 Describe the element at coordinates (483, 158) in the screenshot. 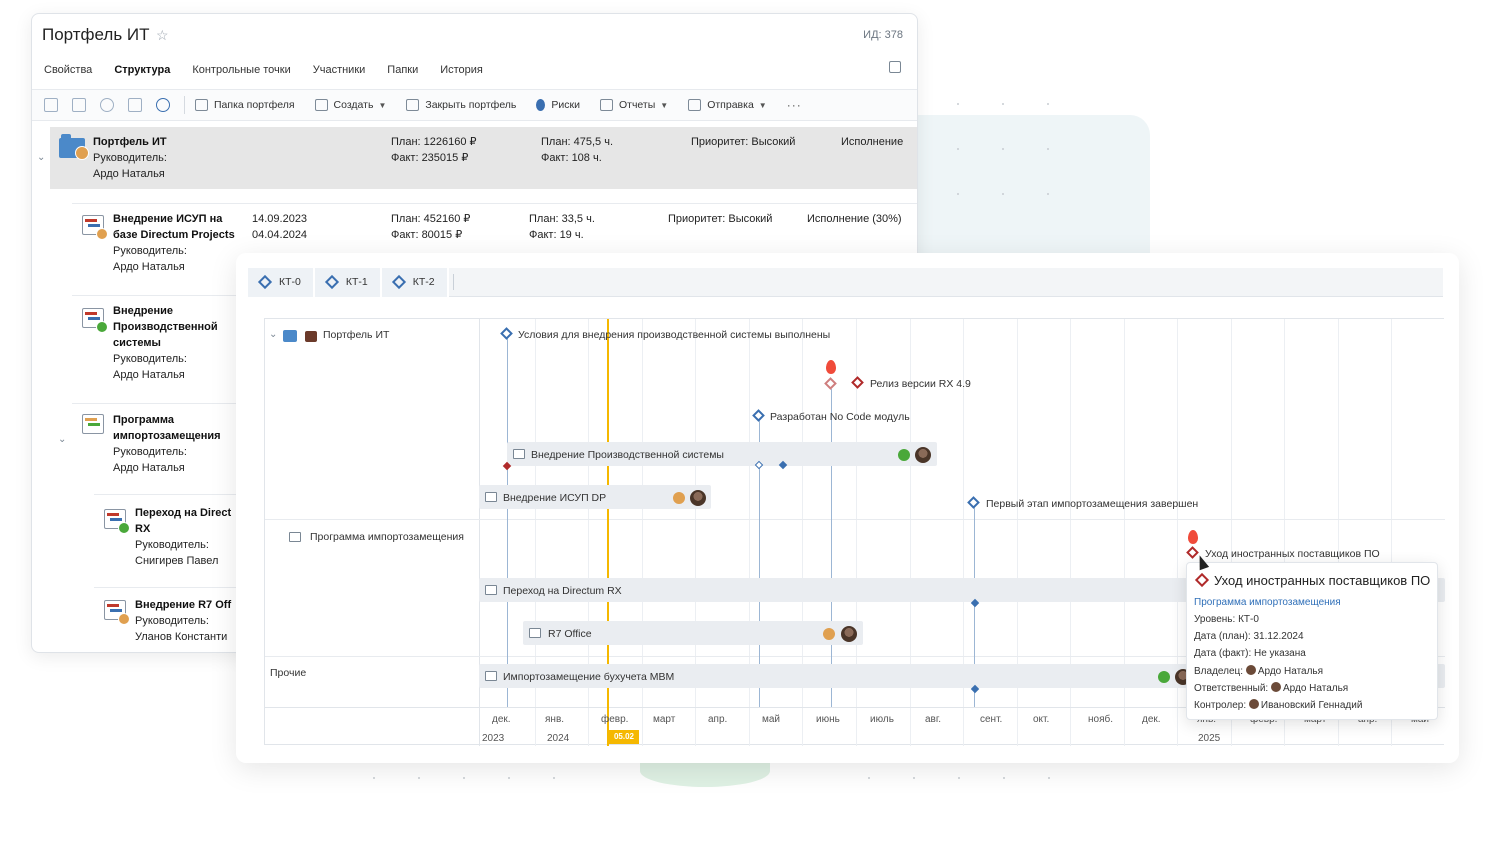

I see `selected-row` at that location.